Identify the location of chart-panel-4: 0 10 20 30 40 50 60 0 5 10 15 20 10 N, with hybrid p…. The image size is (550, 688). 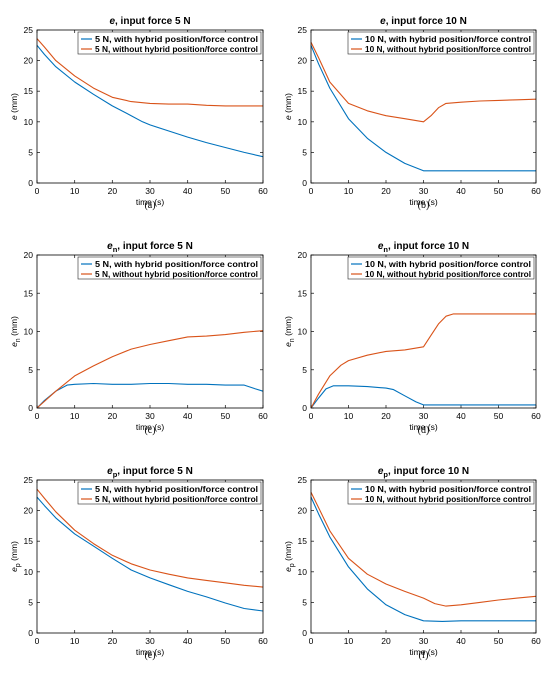
(412, 338).